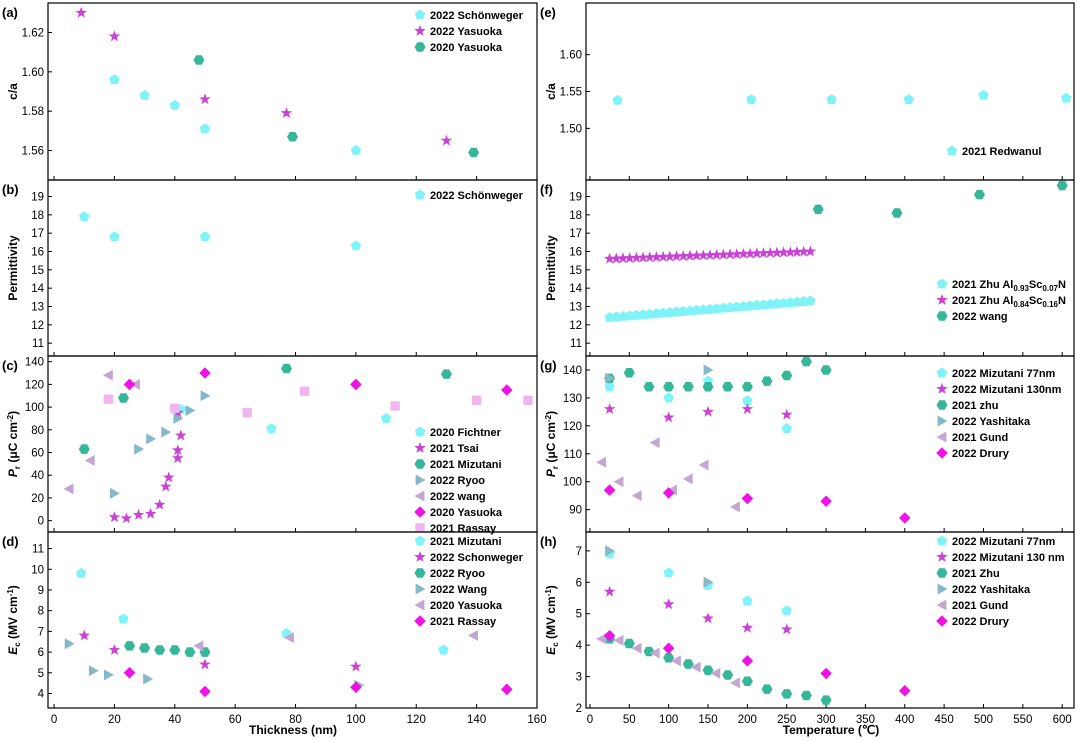  What do you see at coordinates (981, 454) in the screenshot?
I see `legend-label: 2022 Drury` at bounding box center [981, 454].